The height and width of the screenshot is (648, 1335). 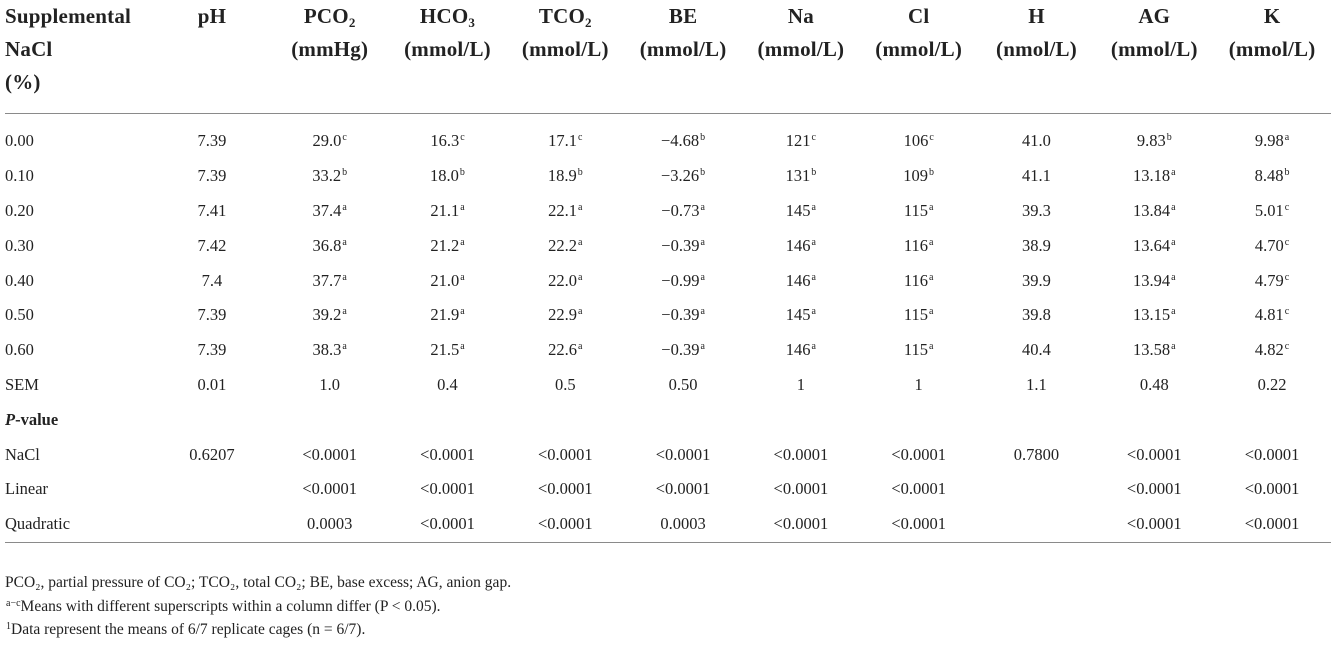 What do you see at coordinates (800, 57) in the screenshot?
I see `column-header: Na (mmol/L)` at bounding box center [800, 57].